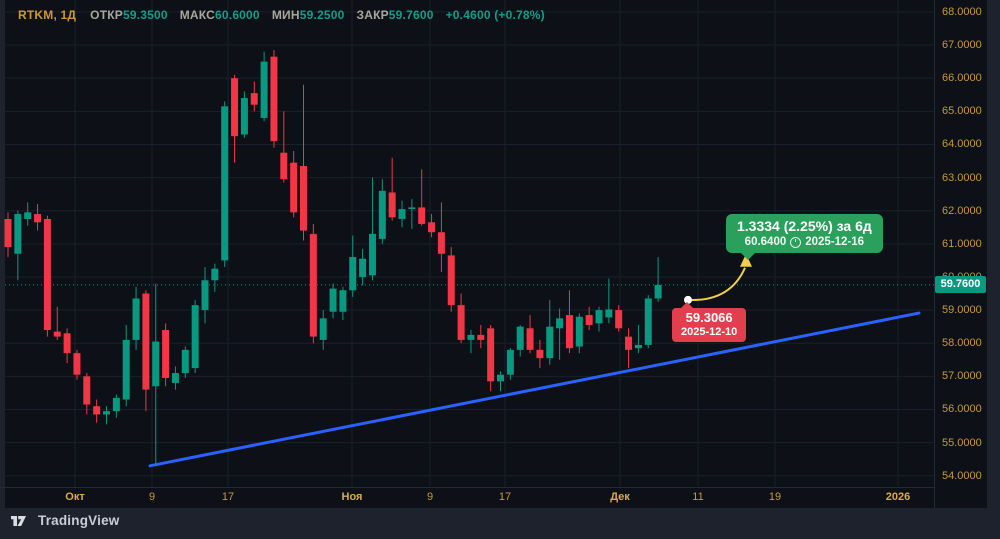 Image resolution: width=1000 pixels, height=539 pixels. I want to click on price-note-value: 59.3066, so click(709, 317).